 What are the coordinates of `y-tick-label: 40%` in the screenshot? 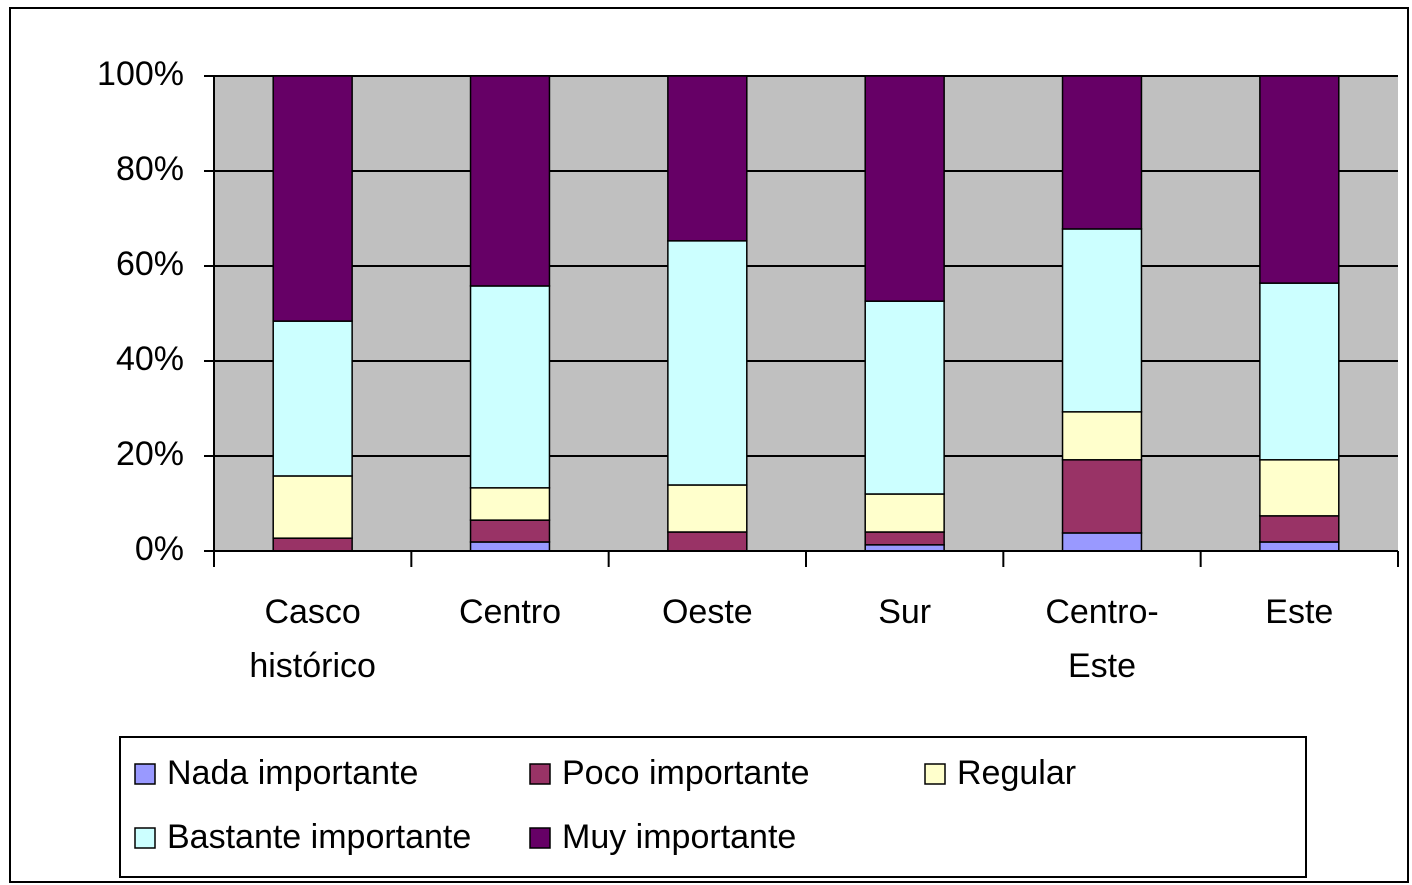 It's located at (150, 359).